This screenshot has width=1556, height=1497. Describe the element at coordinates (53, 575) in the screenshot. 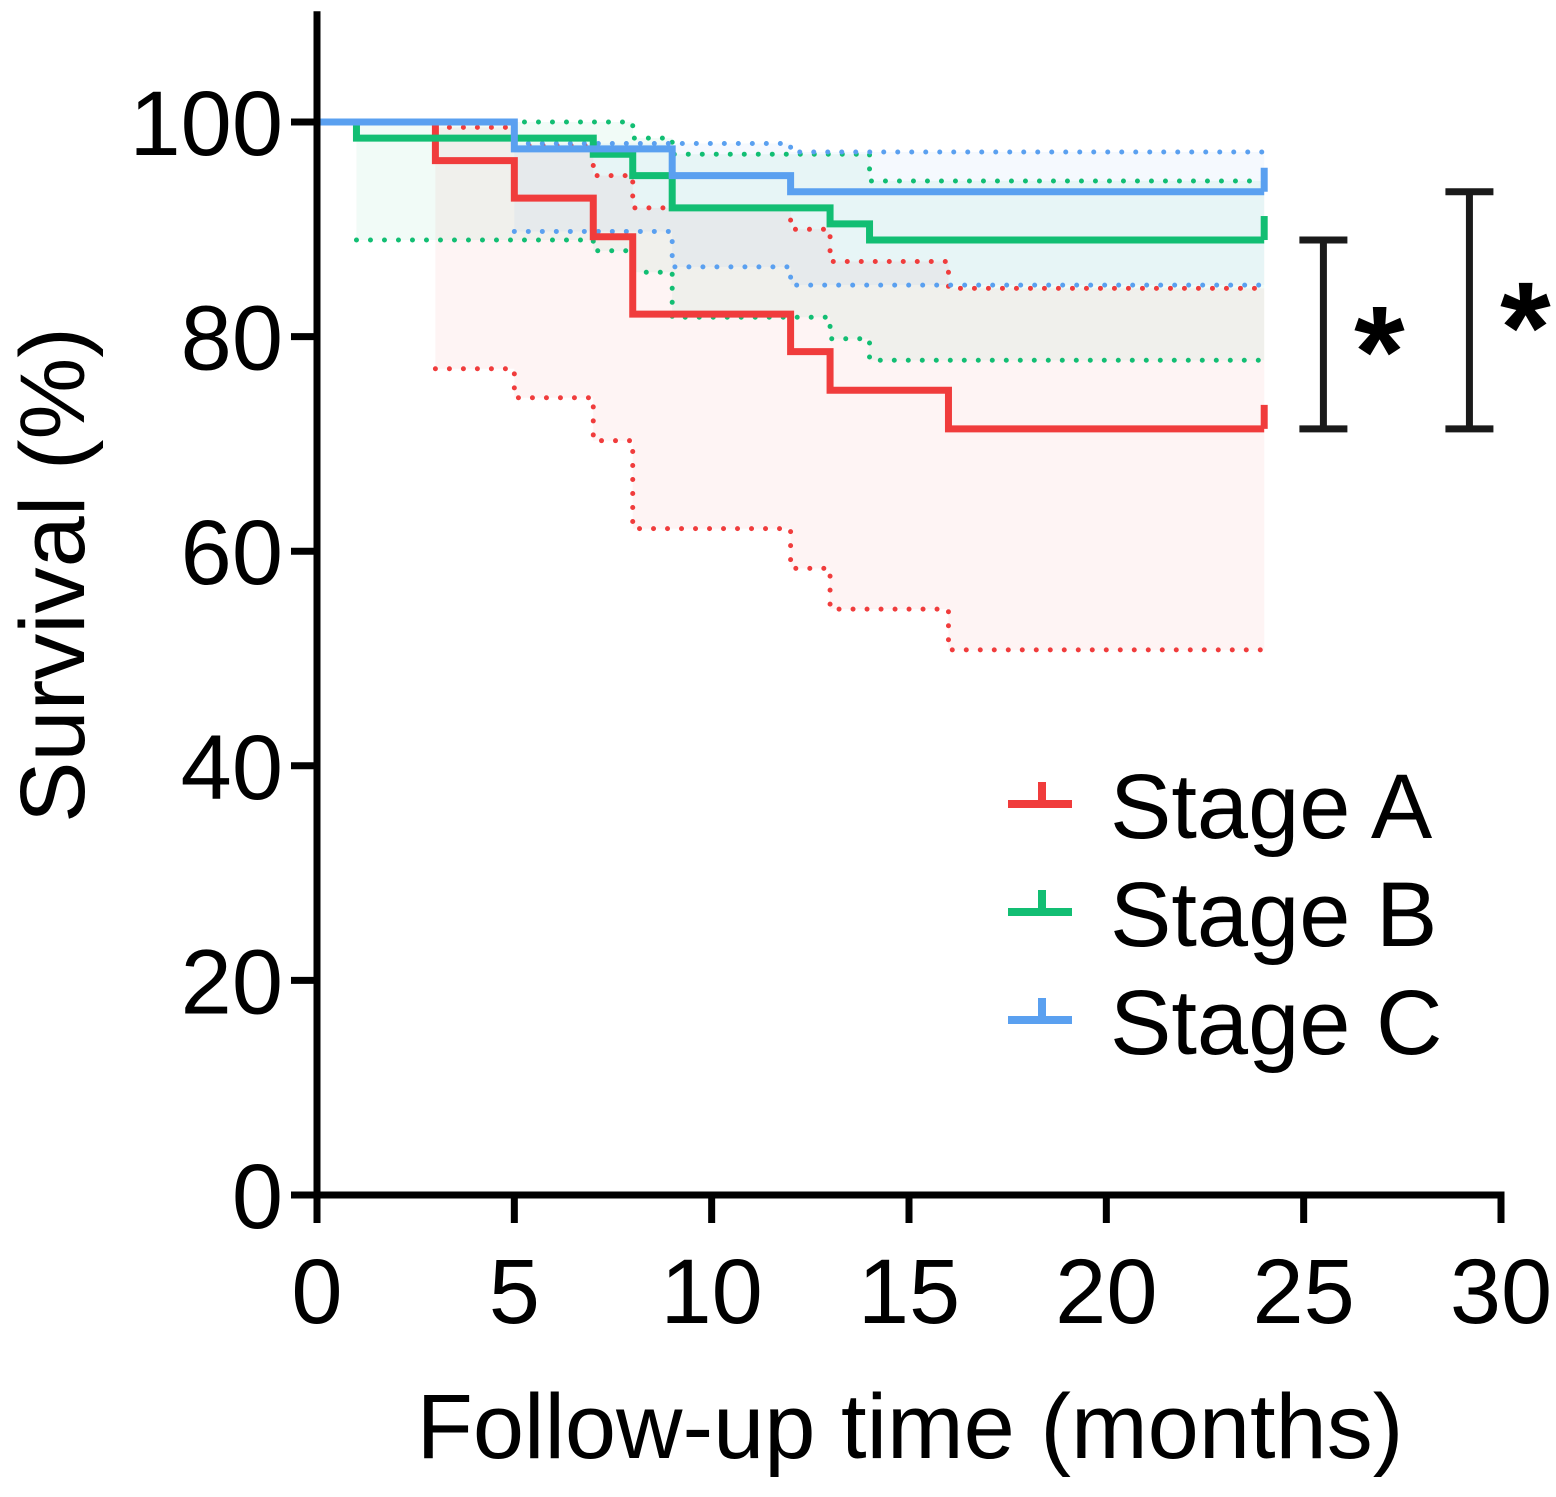

I see `y-axis-title: Survival (%)` at that location.